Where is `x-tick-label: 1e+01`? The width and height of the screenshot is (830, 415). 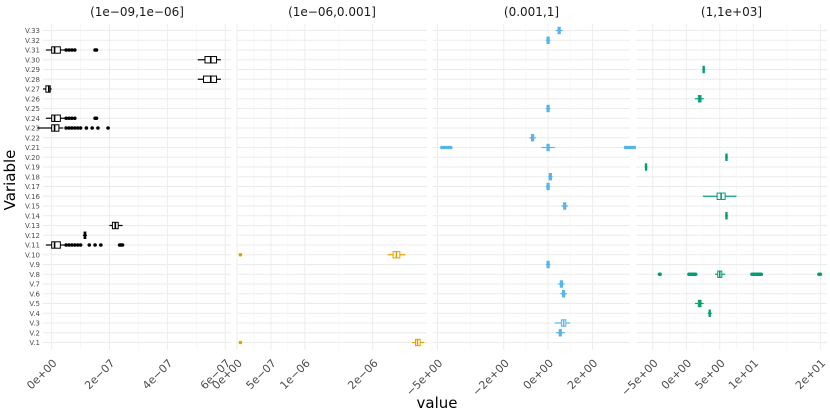
x-tick-label: 1e+01 is located at coordinates (743, 374).